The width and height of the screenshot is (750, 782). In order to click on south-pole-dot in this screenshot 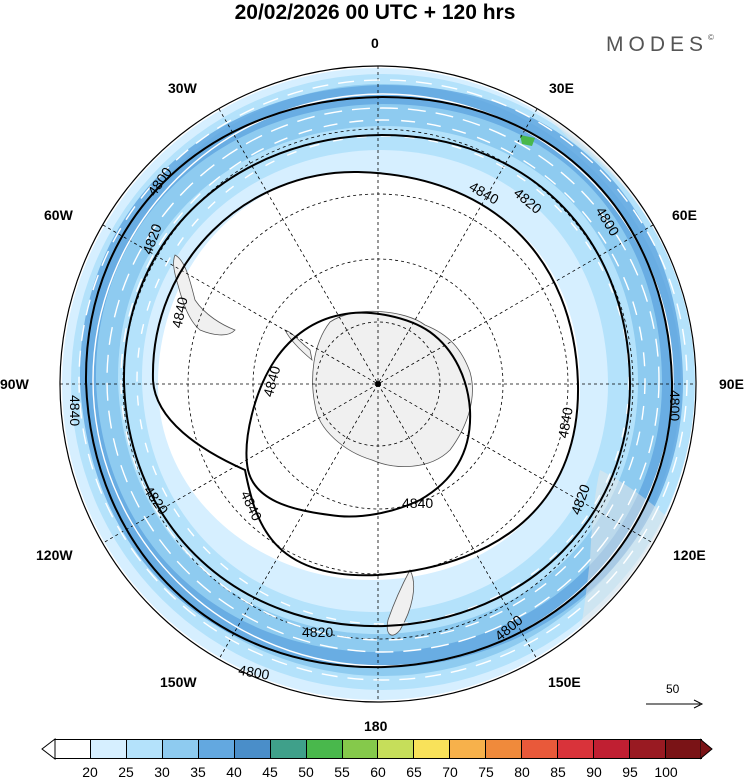, I will do `click(378, 384)`.